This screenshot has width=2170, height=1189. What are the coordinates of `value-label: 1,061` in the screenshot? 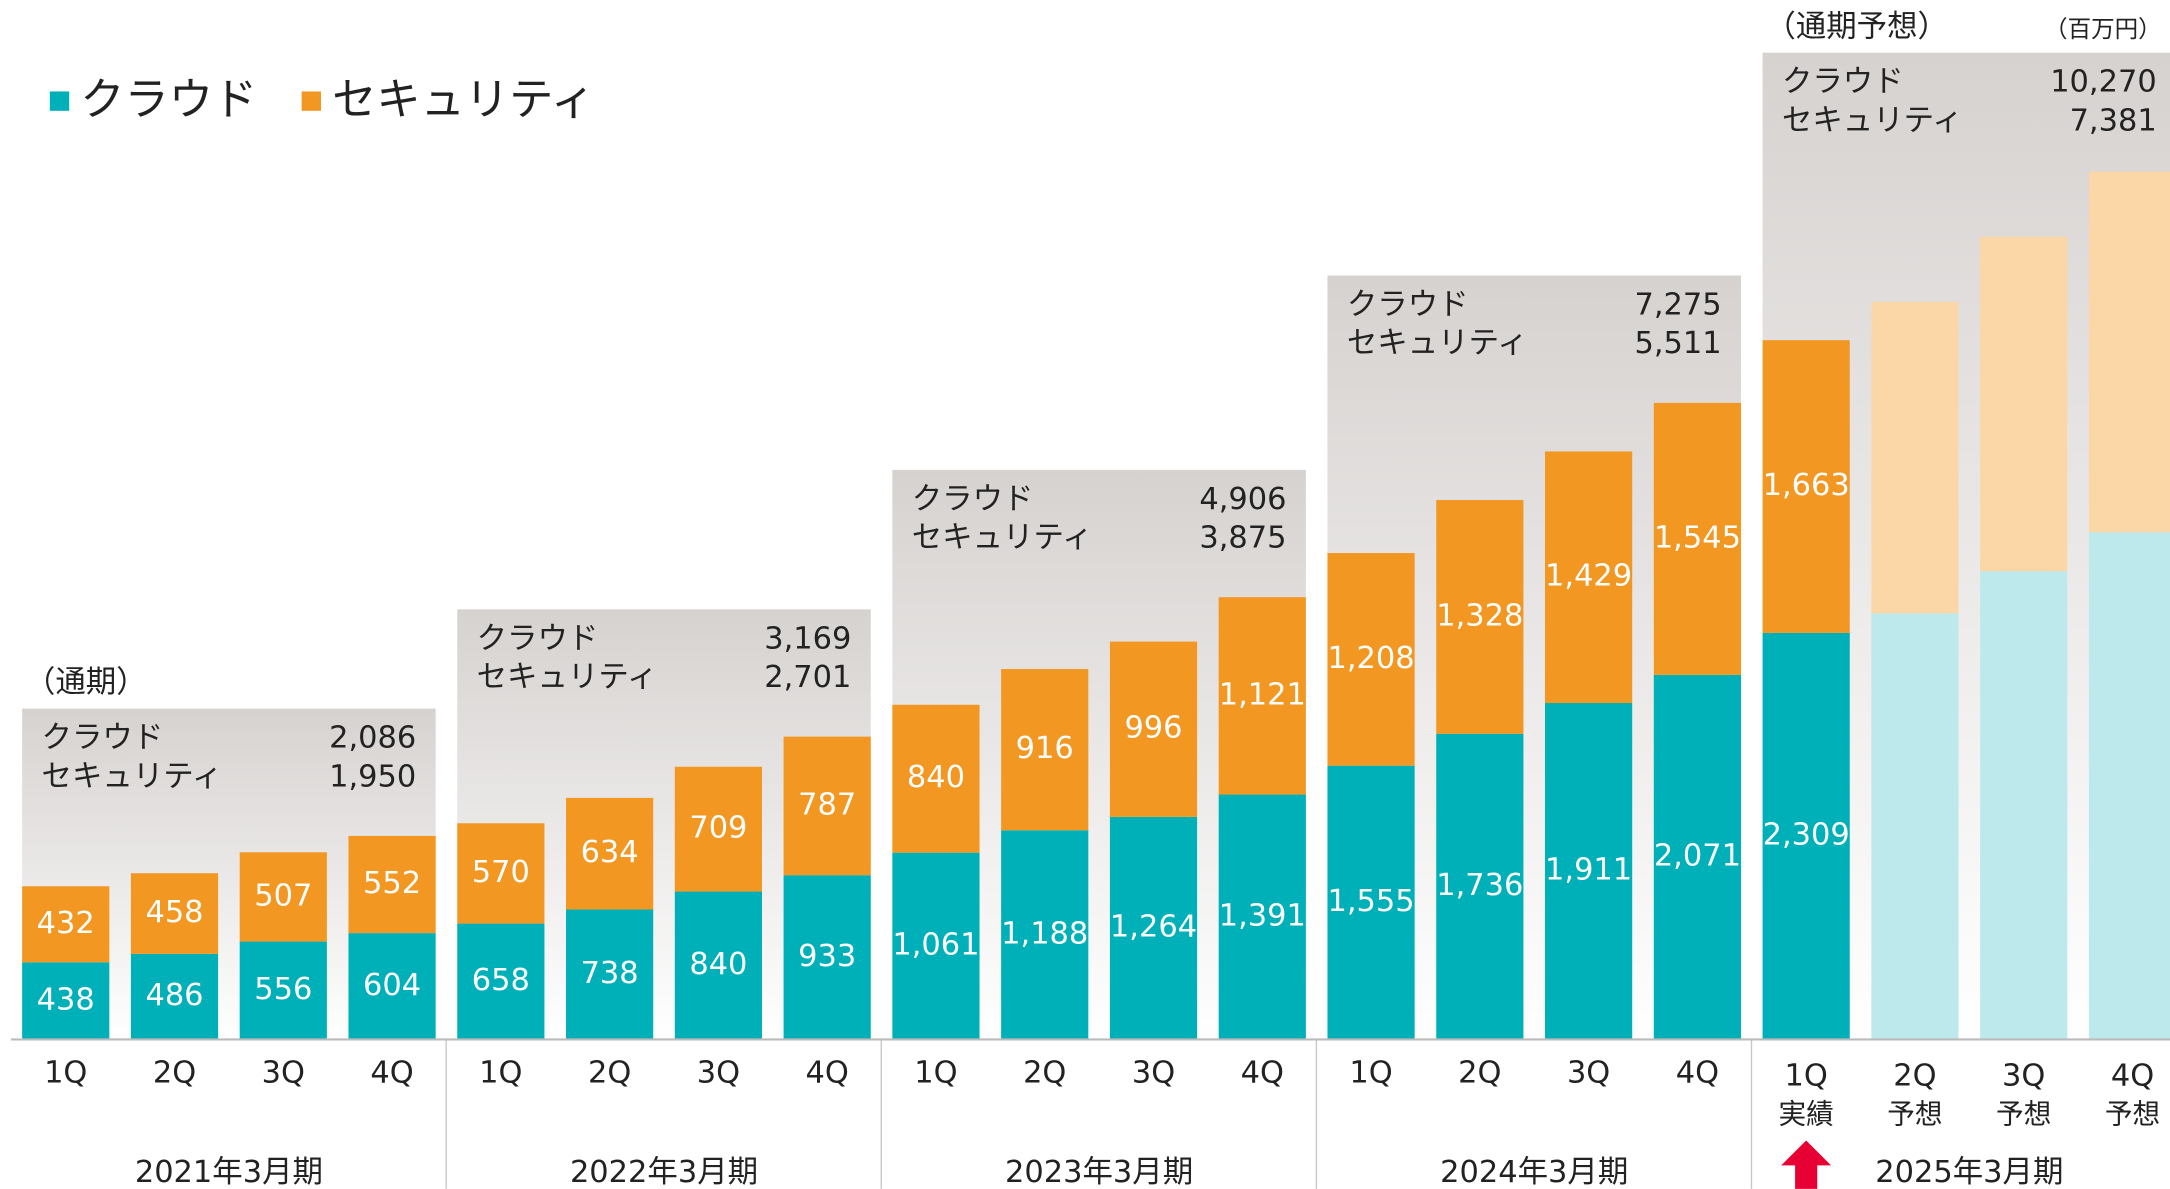 It's located at (935, 945).